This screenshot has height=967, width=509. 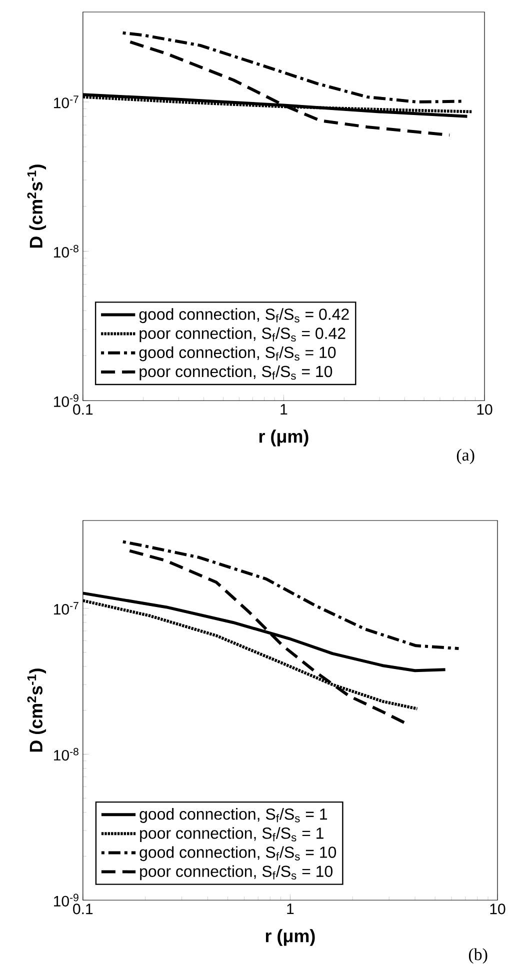 What do you see at coordinates (232, 834) in the screenshot?
I see `legend-label: poor connection, S$_{f}$/S$_{s}$ = 1` at bounding box center [232, 834].